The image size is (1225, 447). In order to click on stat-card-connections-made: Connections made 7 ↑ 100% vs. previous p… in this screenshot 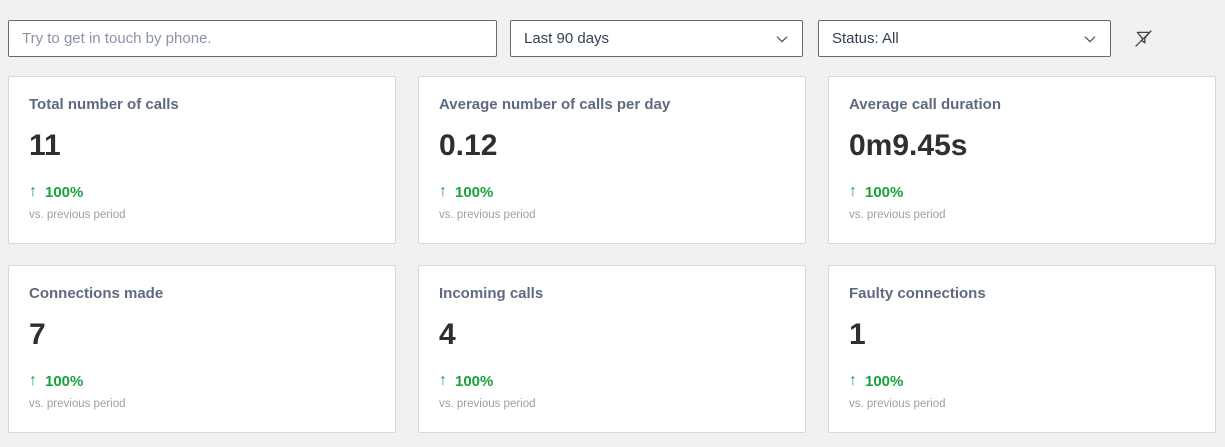, I will do `click(202, 349)`.